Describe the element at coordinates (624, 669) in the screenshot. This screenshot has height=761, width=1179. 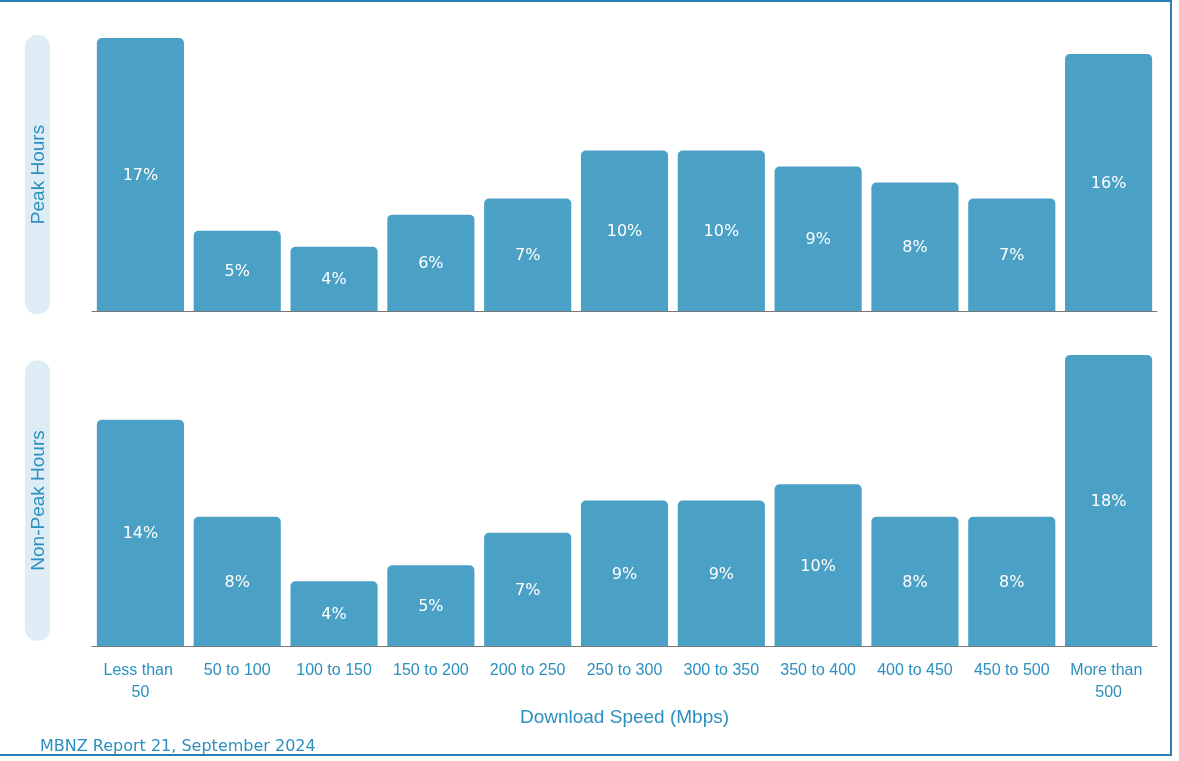
I see `x-tick-label: 250 to 300` at that location.